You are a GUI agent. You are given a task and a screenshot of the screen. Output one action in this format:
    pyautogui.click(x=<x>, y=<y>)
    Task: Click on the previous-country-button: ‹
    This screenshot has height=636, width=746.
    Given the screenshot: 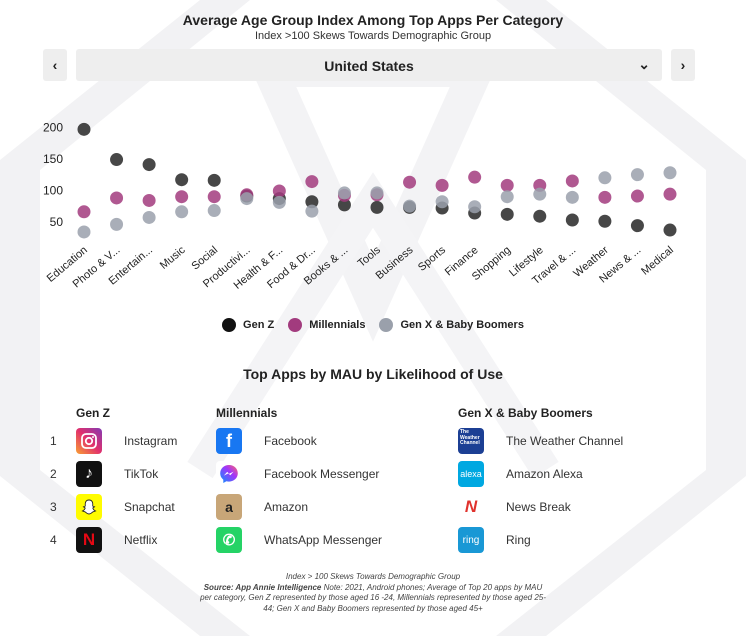 What is the action you would take?
    pyautogui.click(x=55, y=65)
    